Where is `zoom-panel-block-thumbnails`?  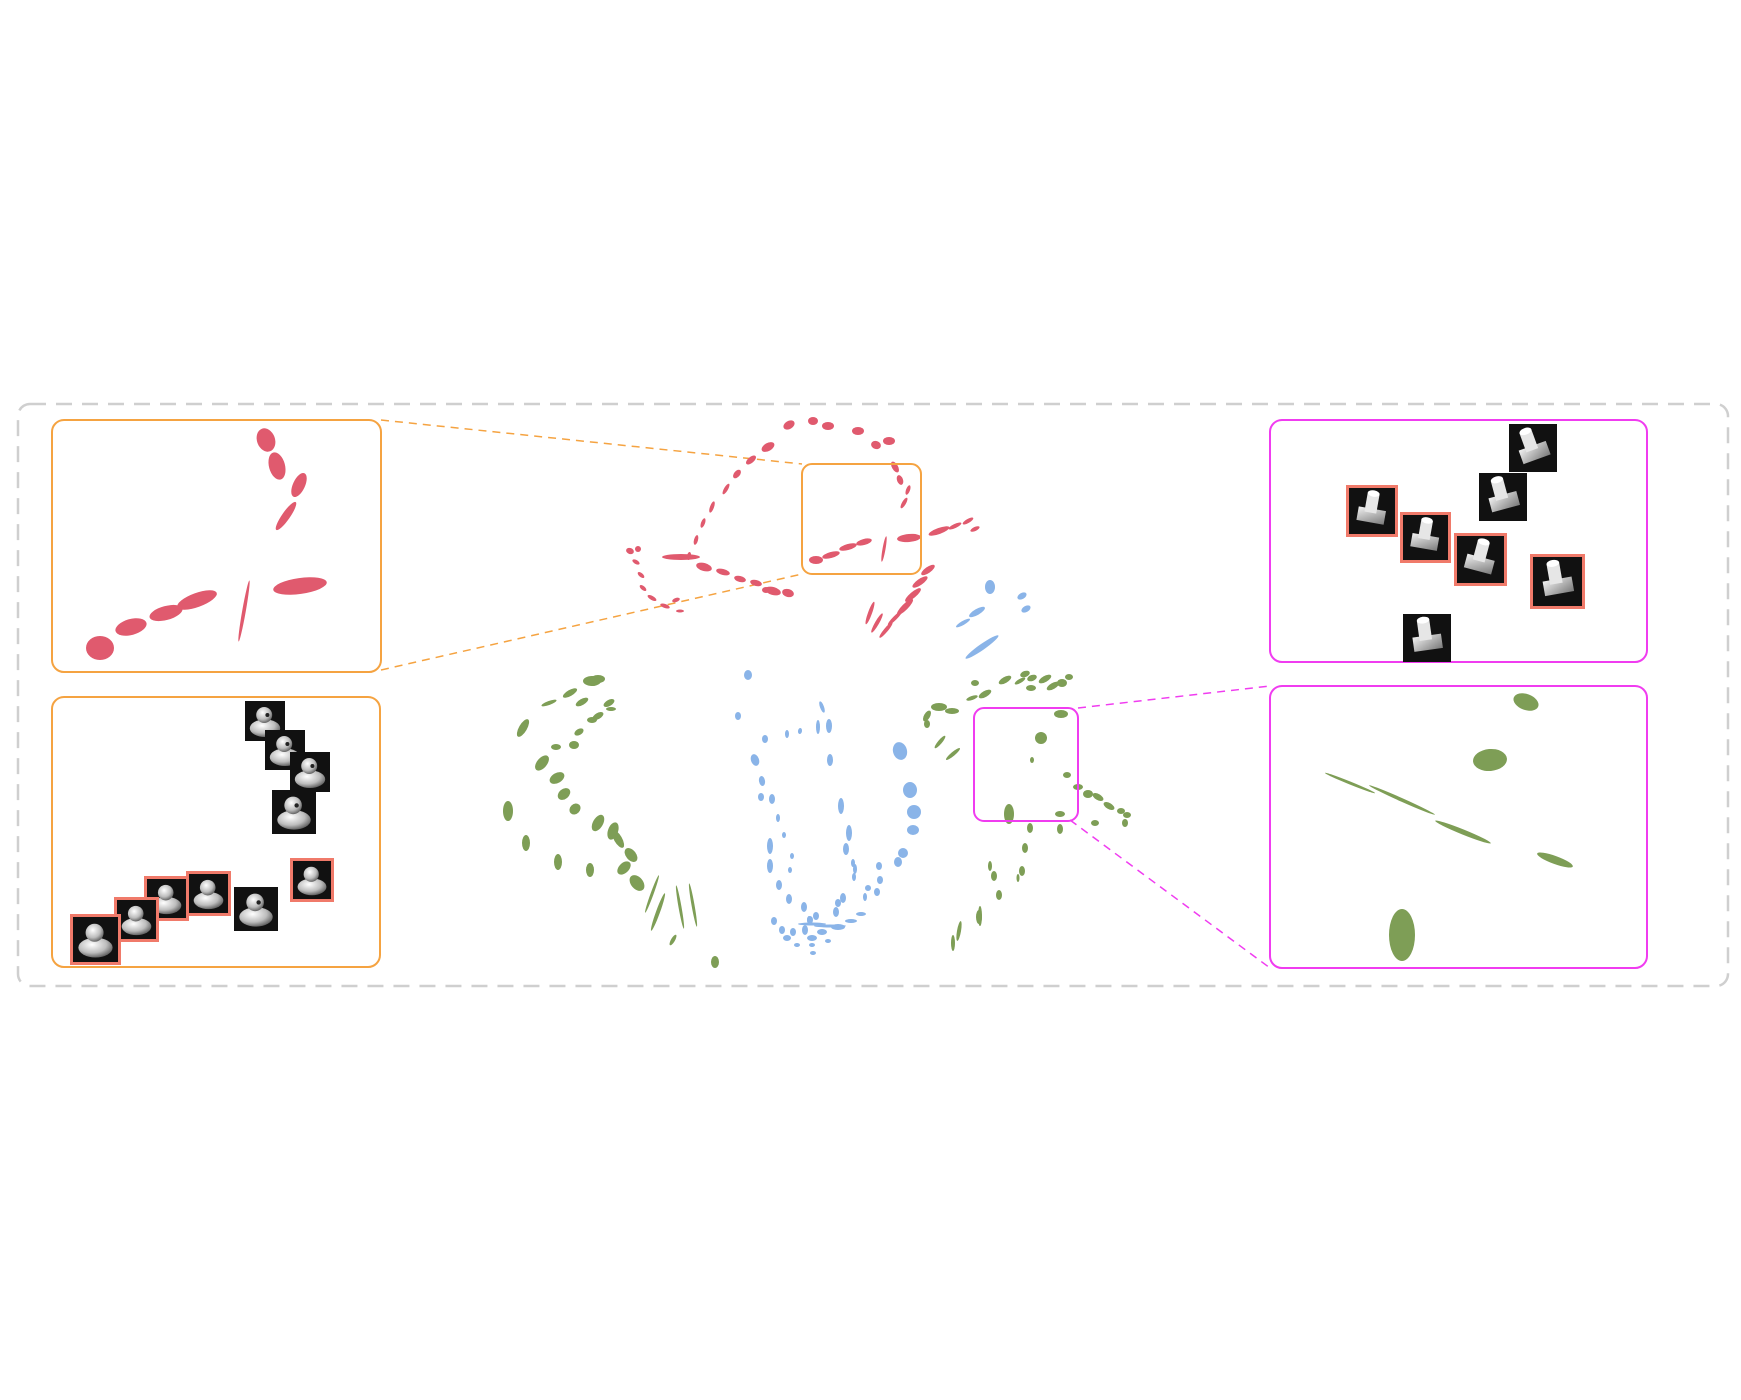
zoom-panel-block-thumbnails is located at coordinates (1458, 541).